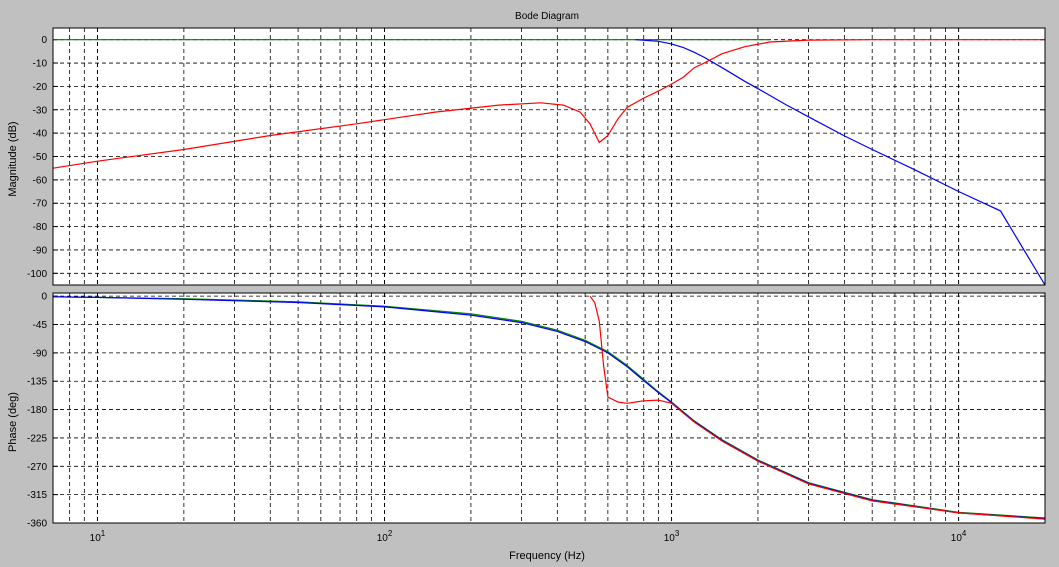  Describe the element at coordinates (103, 533) in the screenshot. I see `x-tick-exponent: 1` at that location.